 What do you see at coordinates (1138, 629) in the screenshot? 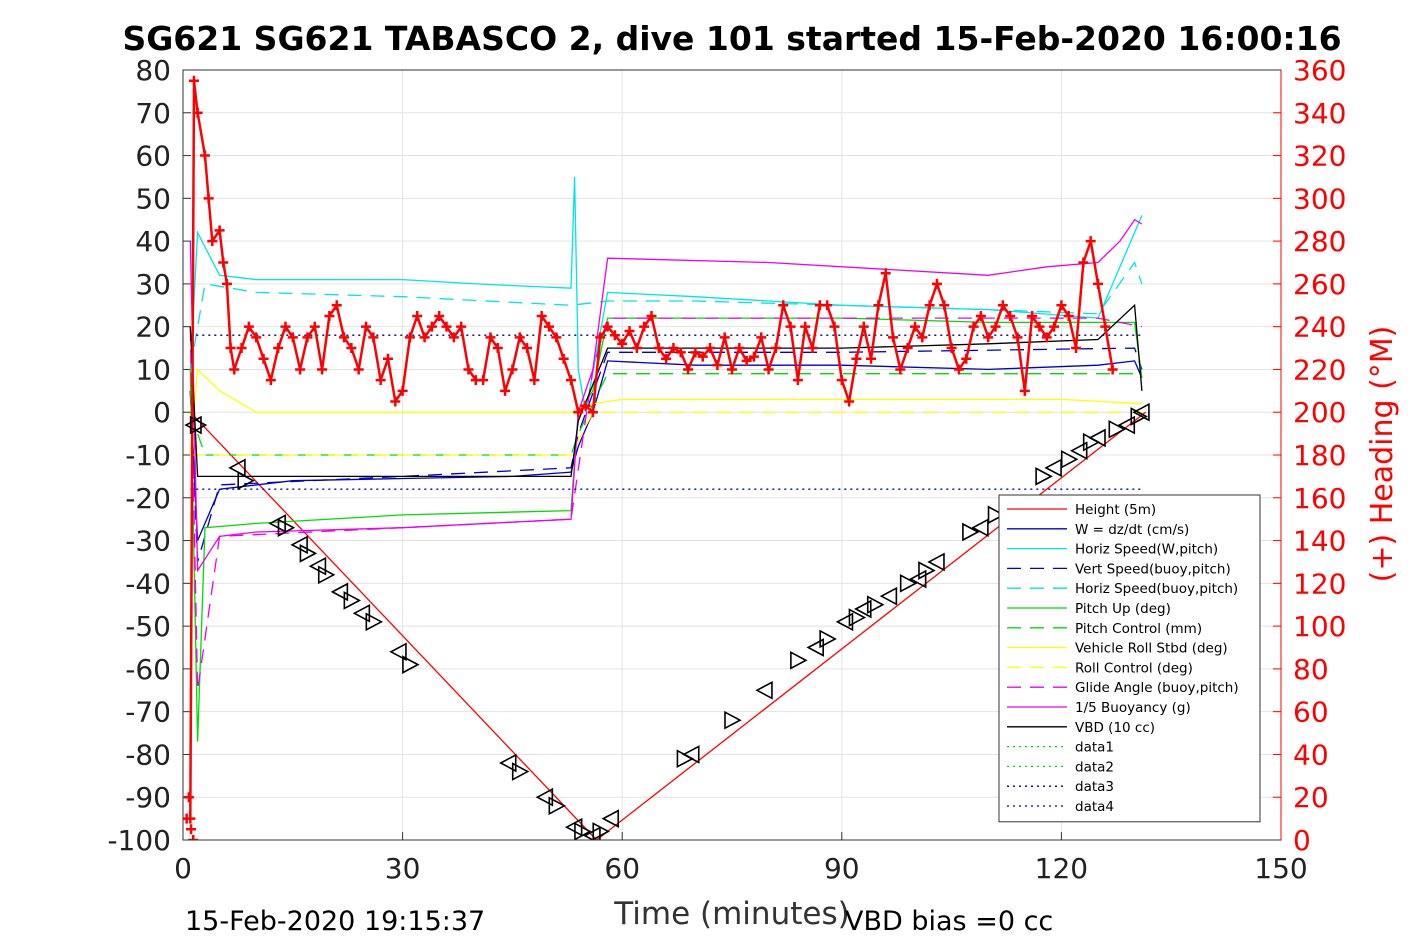
I see `legend-label-6: Pitch Control (mm)` at bounding box center [1138, 629].